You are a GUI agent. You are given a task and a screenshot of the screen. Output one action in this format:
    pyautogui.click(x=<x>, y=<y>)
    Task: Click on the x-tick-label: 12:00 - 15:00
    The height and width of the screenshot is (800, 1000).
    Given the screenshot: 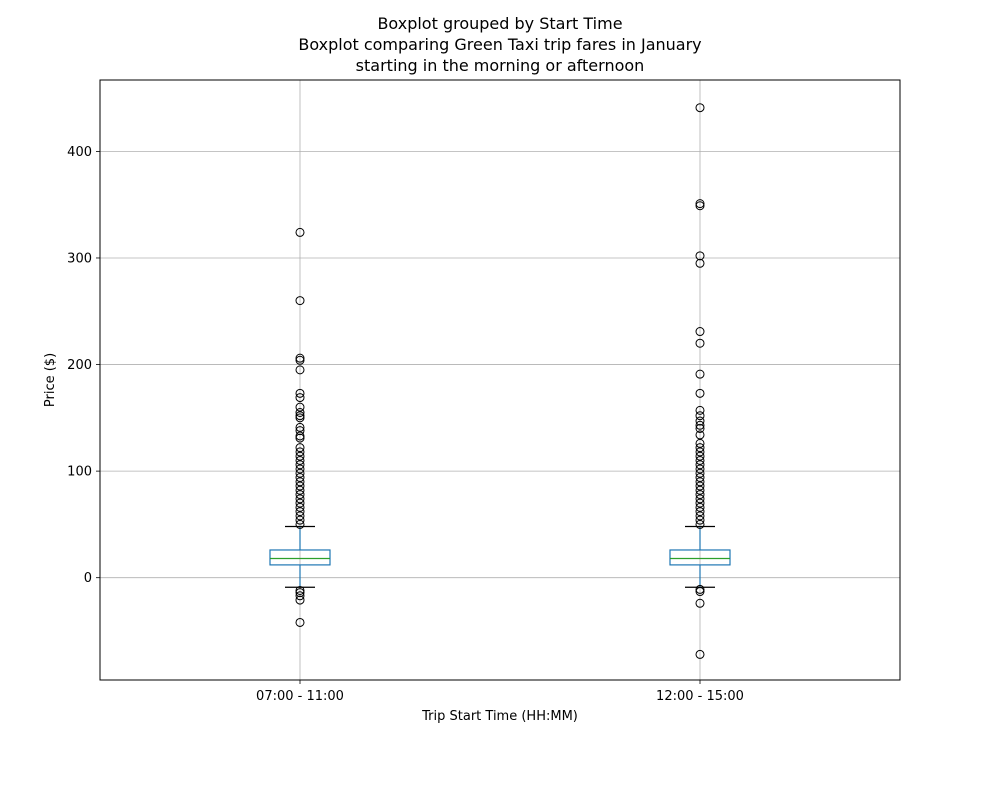 What is the action you would take?
    pyautogui.click(x=700, y=696)
    